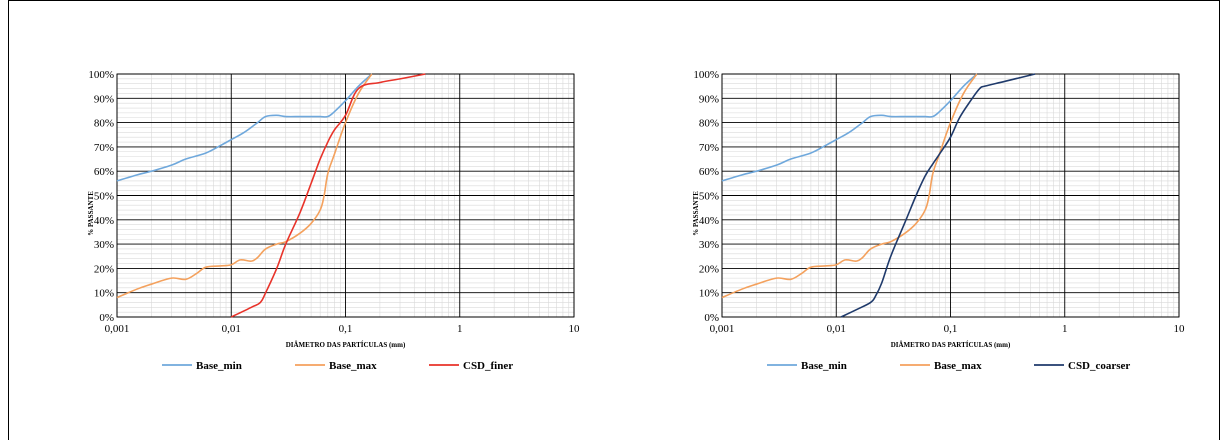 The width and height of the screenshot is (1228, 441). Describe the element at coordinates (488, 366) in the screenshot. I see `legend-label: CSD_finer` at that location.